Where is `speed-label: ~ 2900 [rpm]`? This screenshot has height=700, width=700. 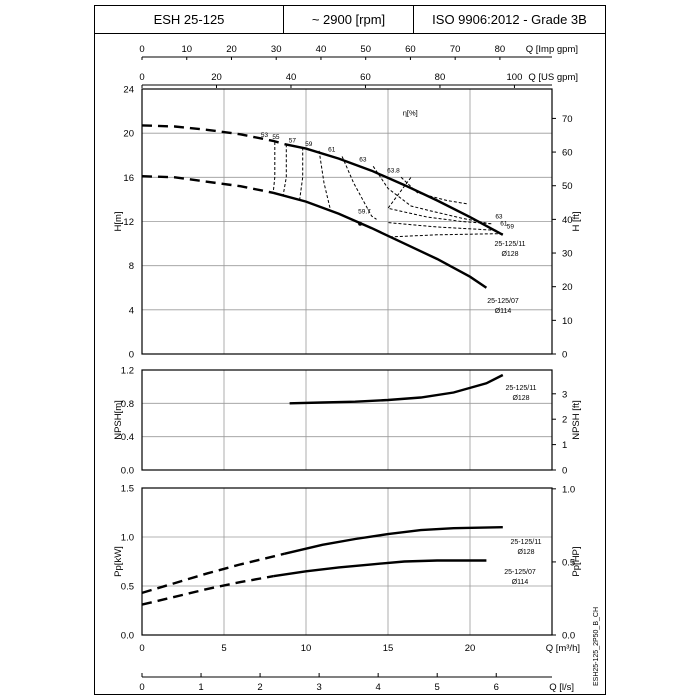
speed-label: ~ 2900 [rpm] is located at coordinates (348, 20).